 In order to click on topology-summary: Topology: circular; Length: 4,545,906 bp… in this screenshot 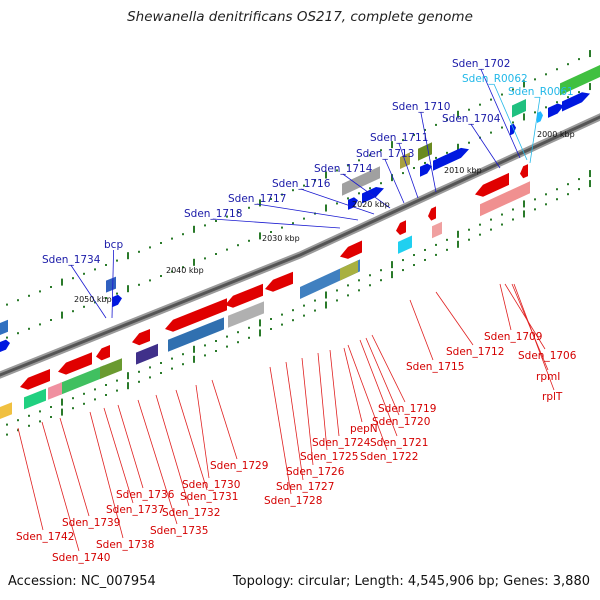, I will do `click(411, 581)`.